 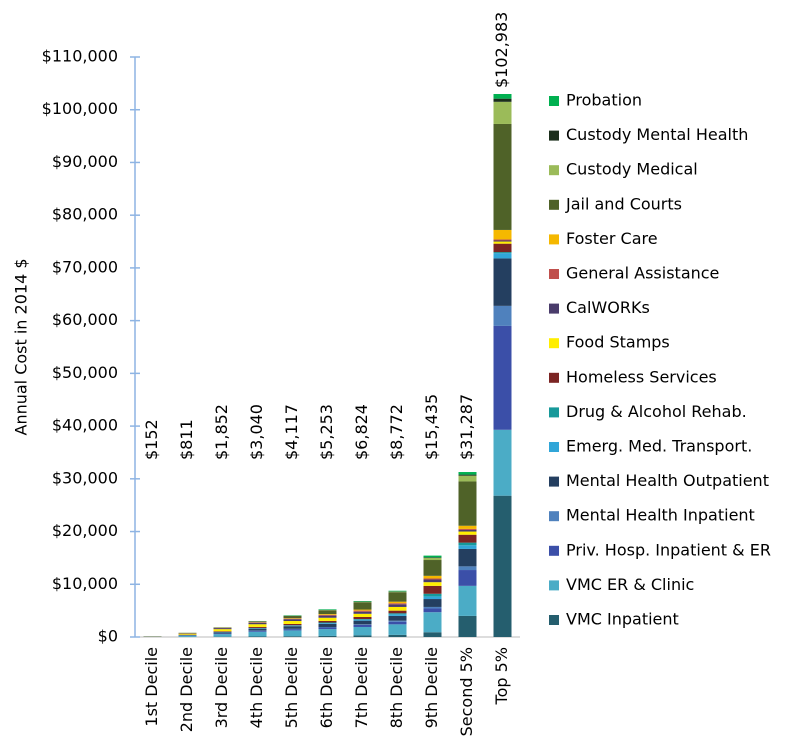 I want to click on total-label: $8,772, so click(x=396, y=432).